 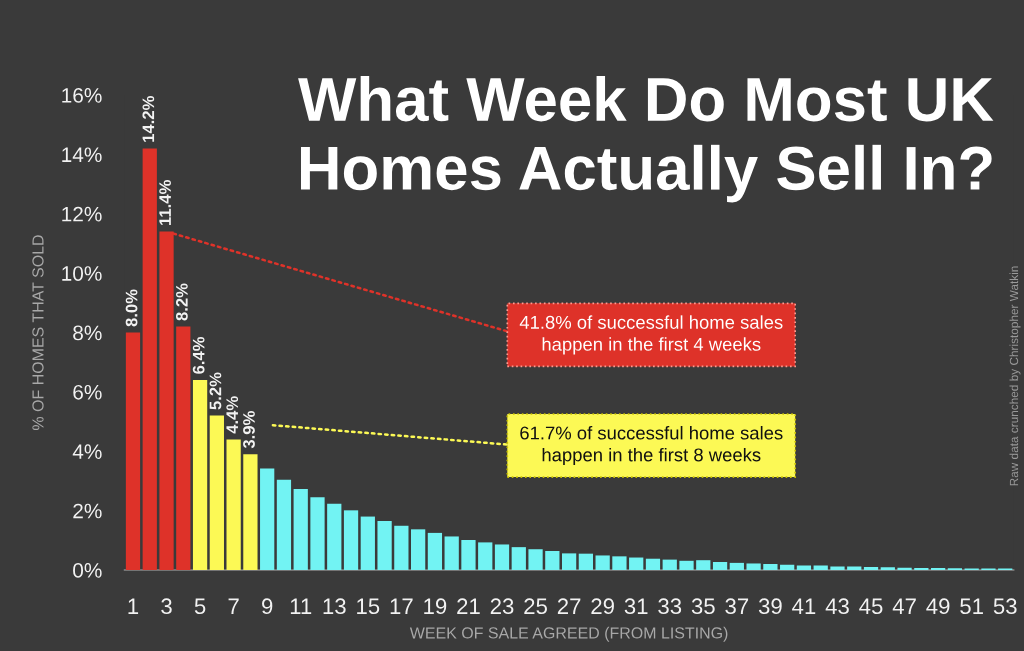 I want to click on chart-title: What Week Do Most UK Homes Actually Sell In?, so click(x=646, y=139).